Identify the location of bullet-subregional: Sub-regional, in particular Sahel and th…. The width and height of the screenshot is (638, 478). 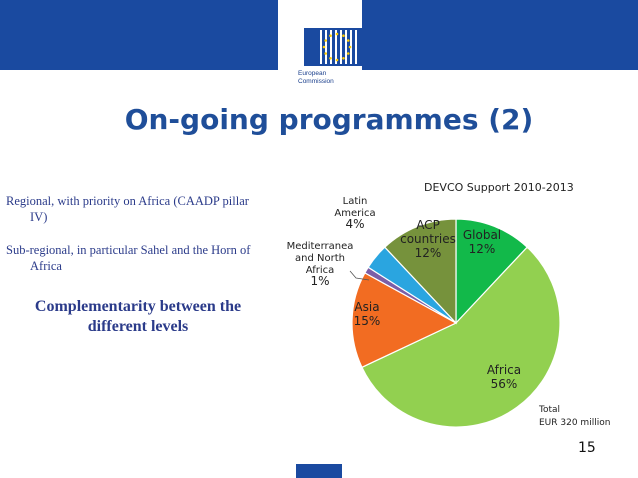
(131, 258).